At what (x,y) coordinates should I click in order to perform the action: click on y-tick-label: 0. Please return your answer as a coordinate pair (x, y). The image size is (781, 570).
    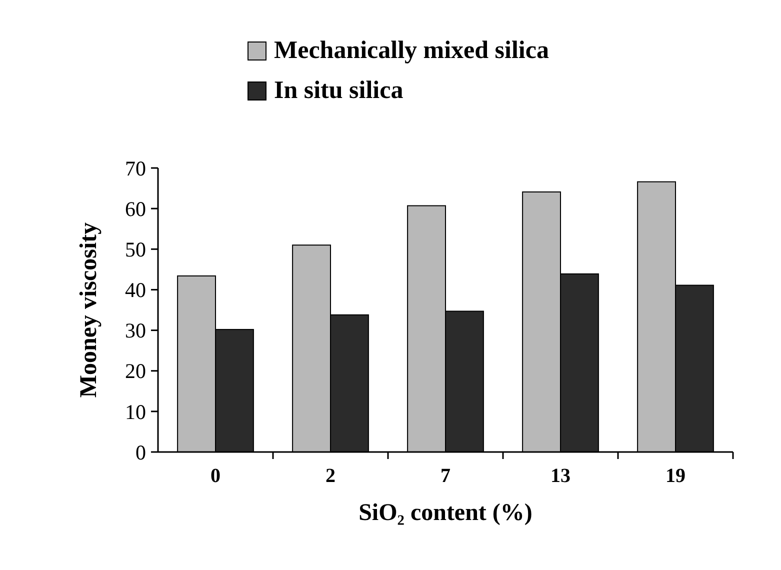
    Looking at the image, I should click on (141, 452).